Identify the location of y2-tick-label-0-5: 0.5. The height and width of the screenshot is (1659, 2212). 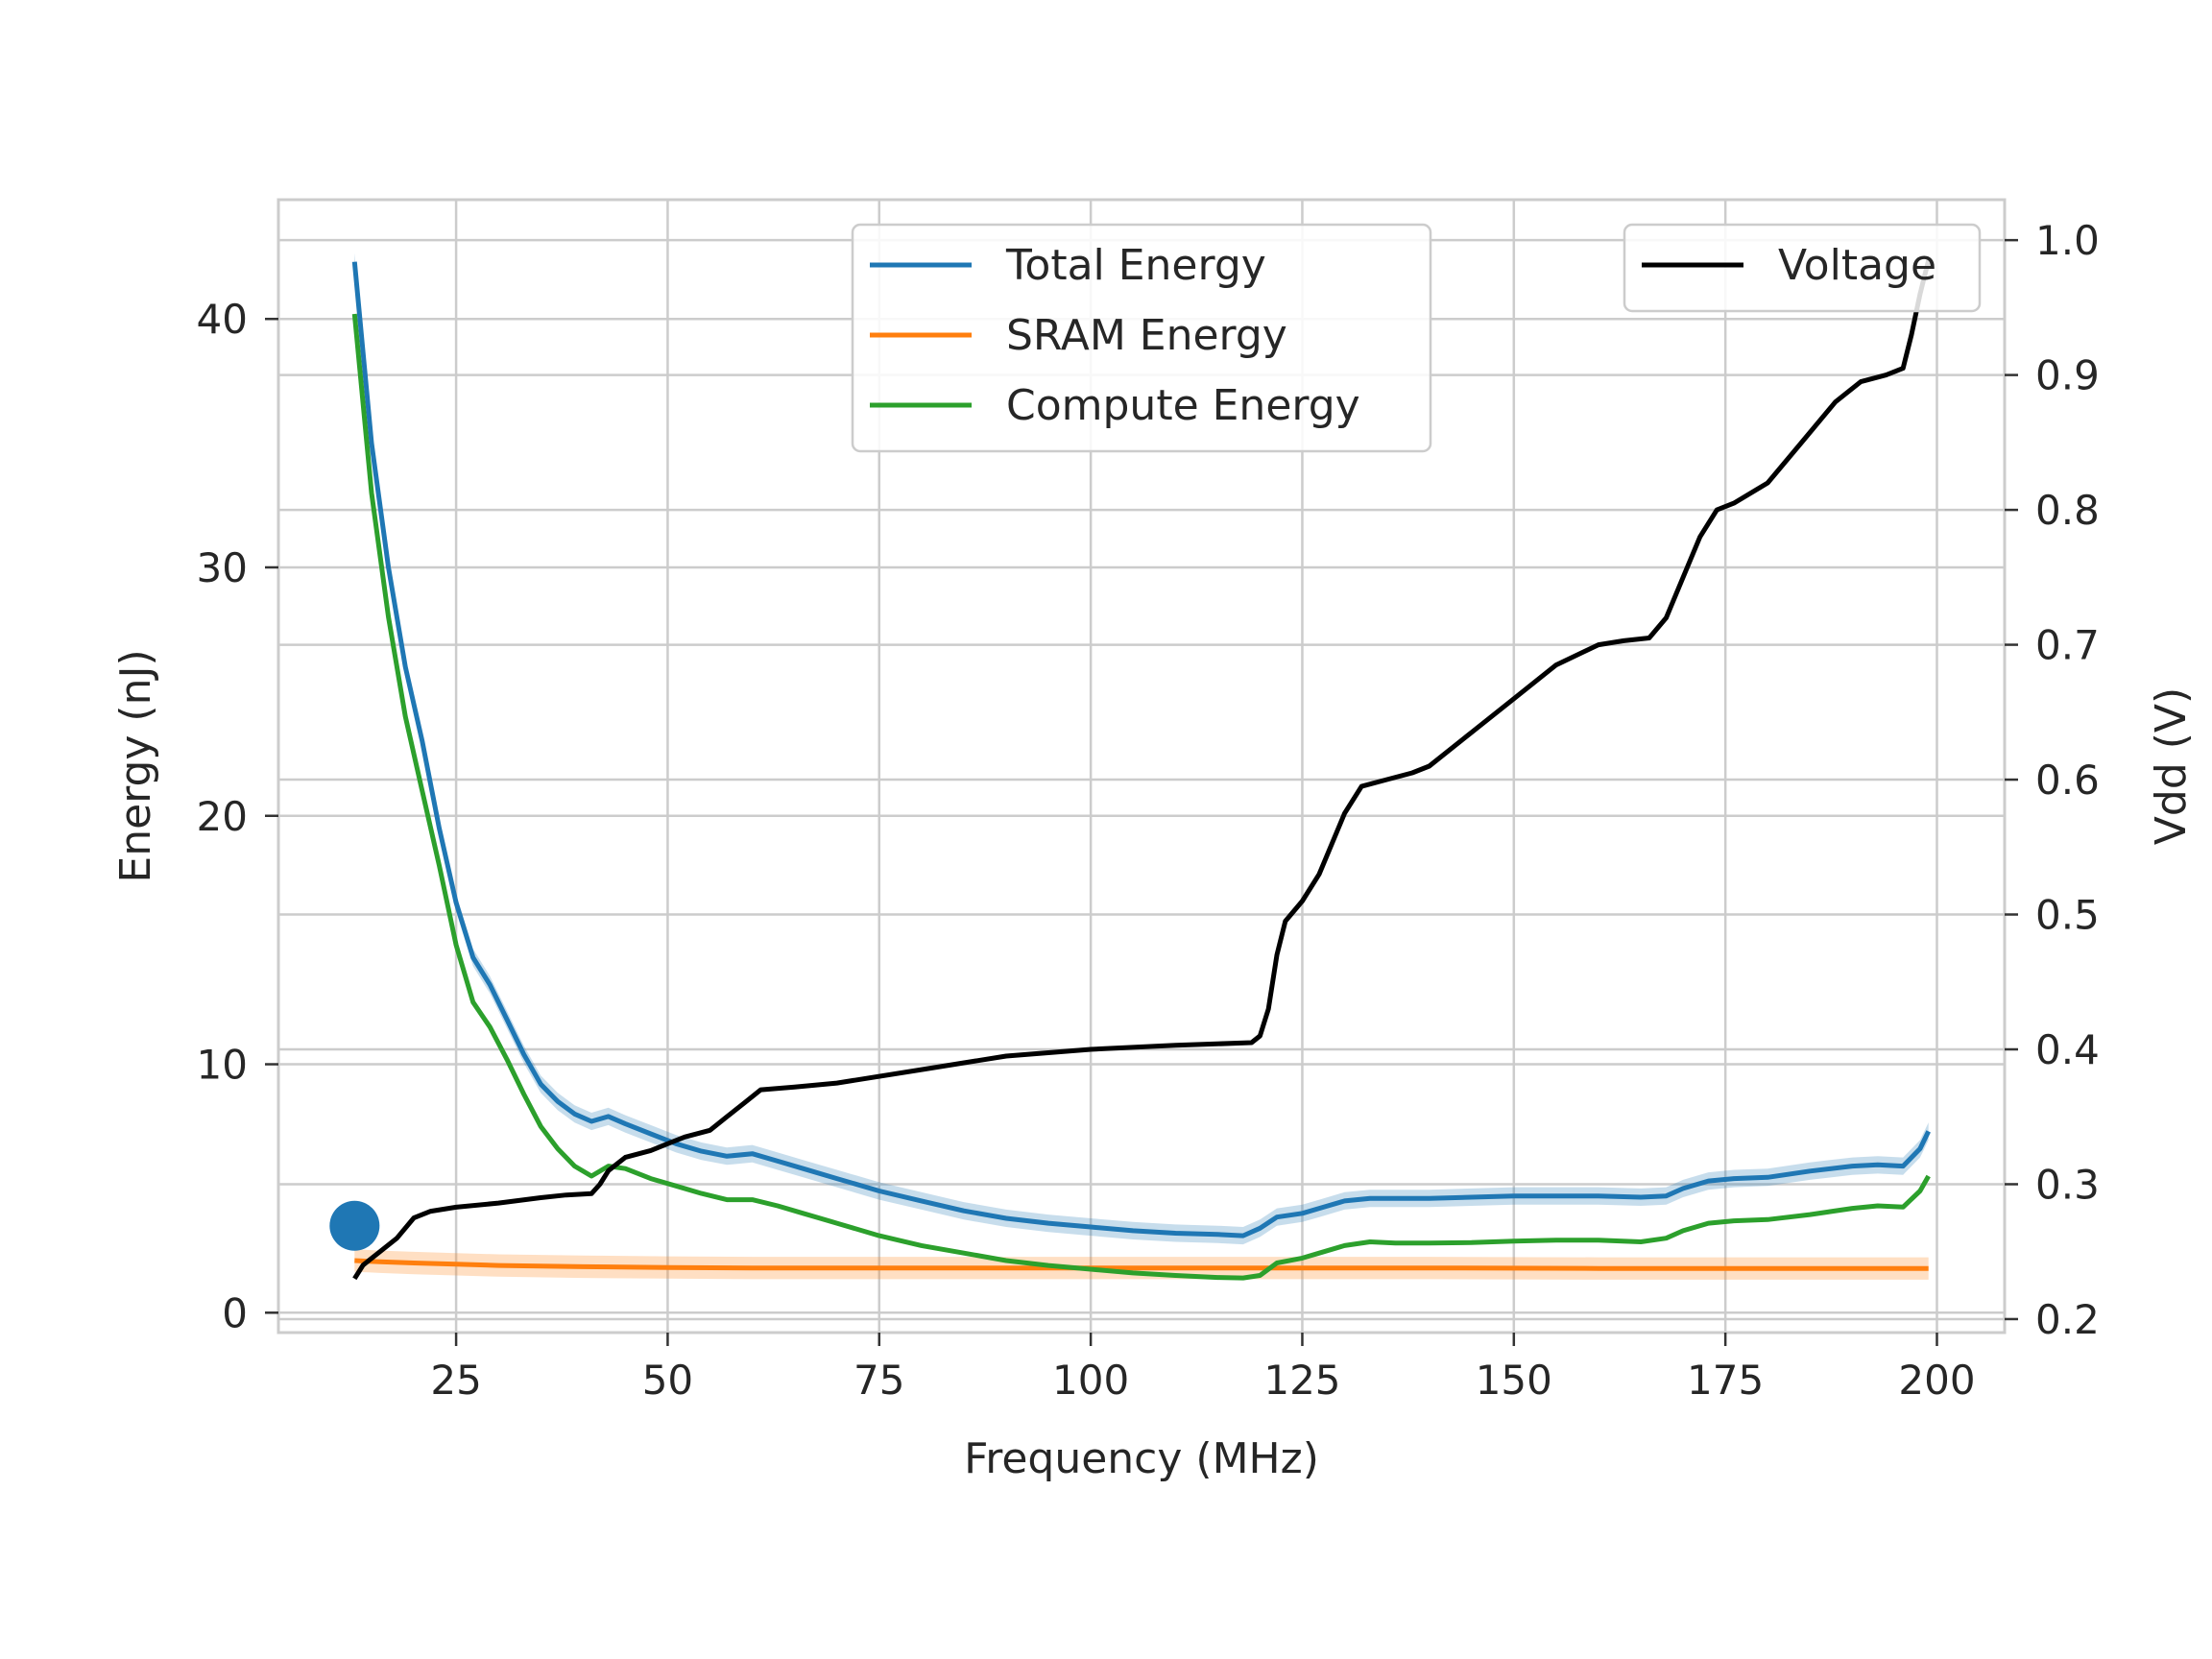
(2067, 916).